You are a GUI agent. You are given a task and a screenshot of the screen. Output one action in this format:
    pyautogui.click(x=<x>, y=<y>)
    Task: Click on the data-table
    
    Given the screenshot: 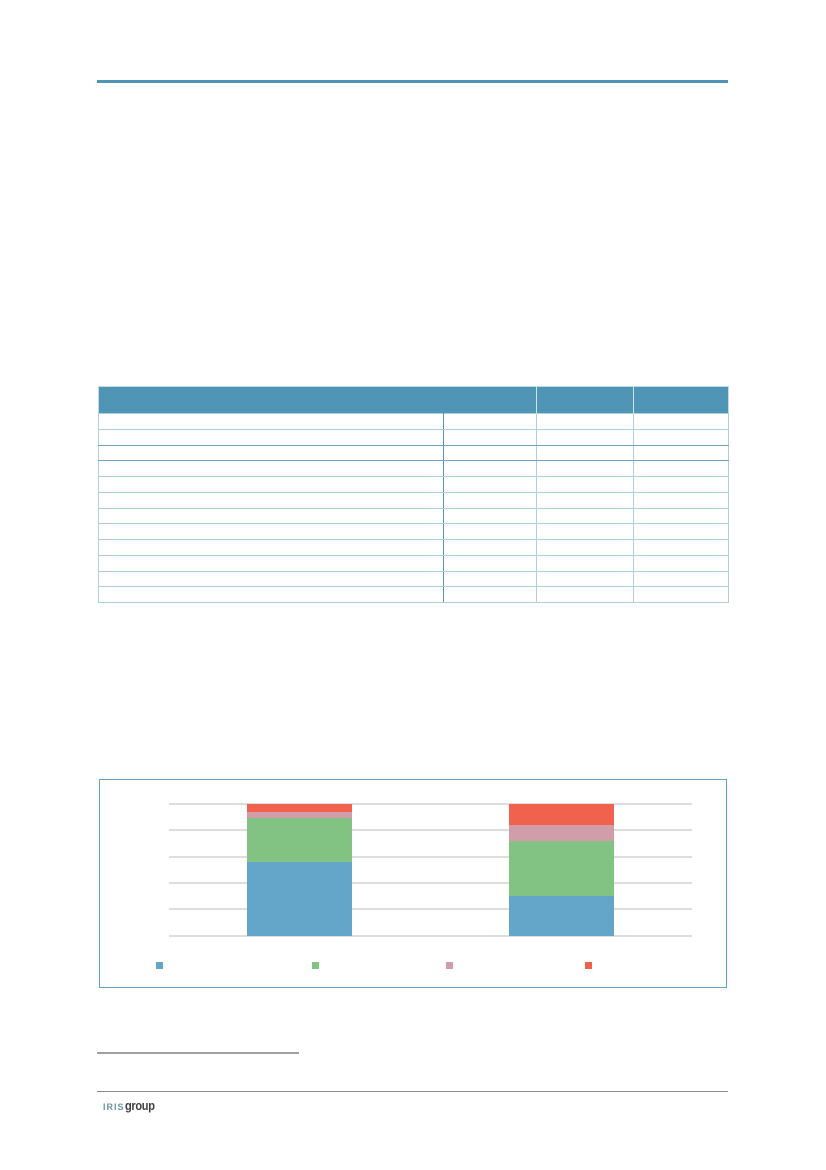 What is the action you would take?
    pyautogui.click(x=413, y=494)
    